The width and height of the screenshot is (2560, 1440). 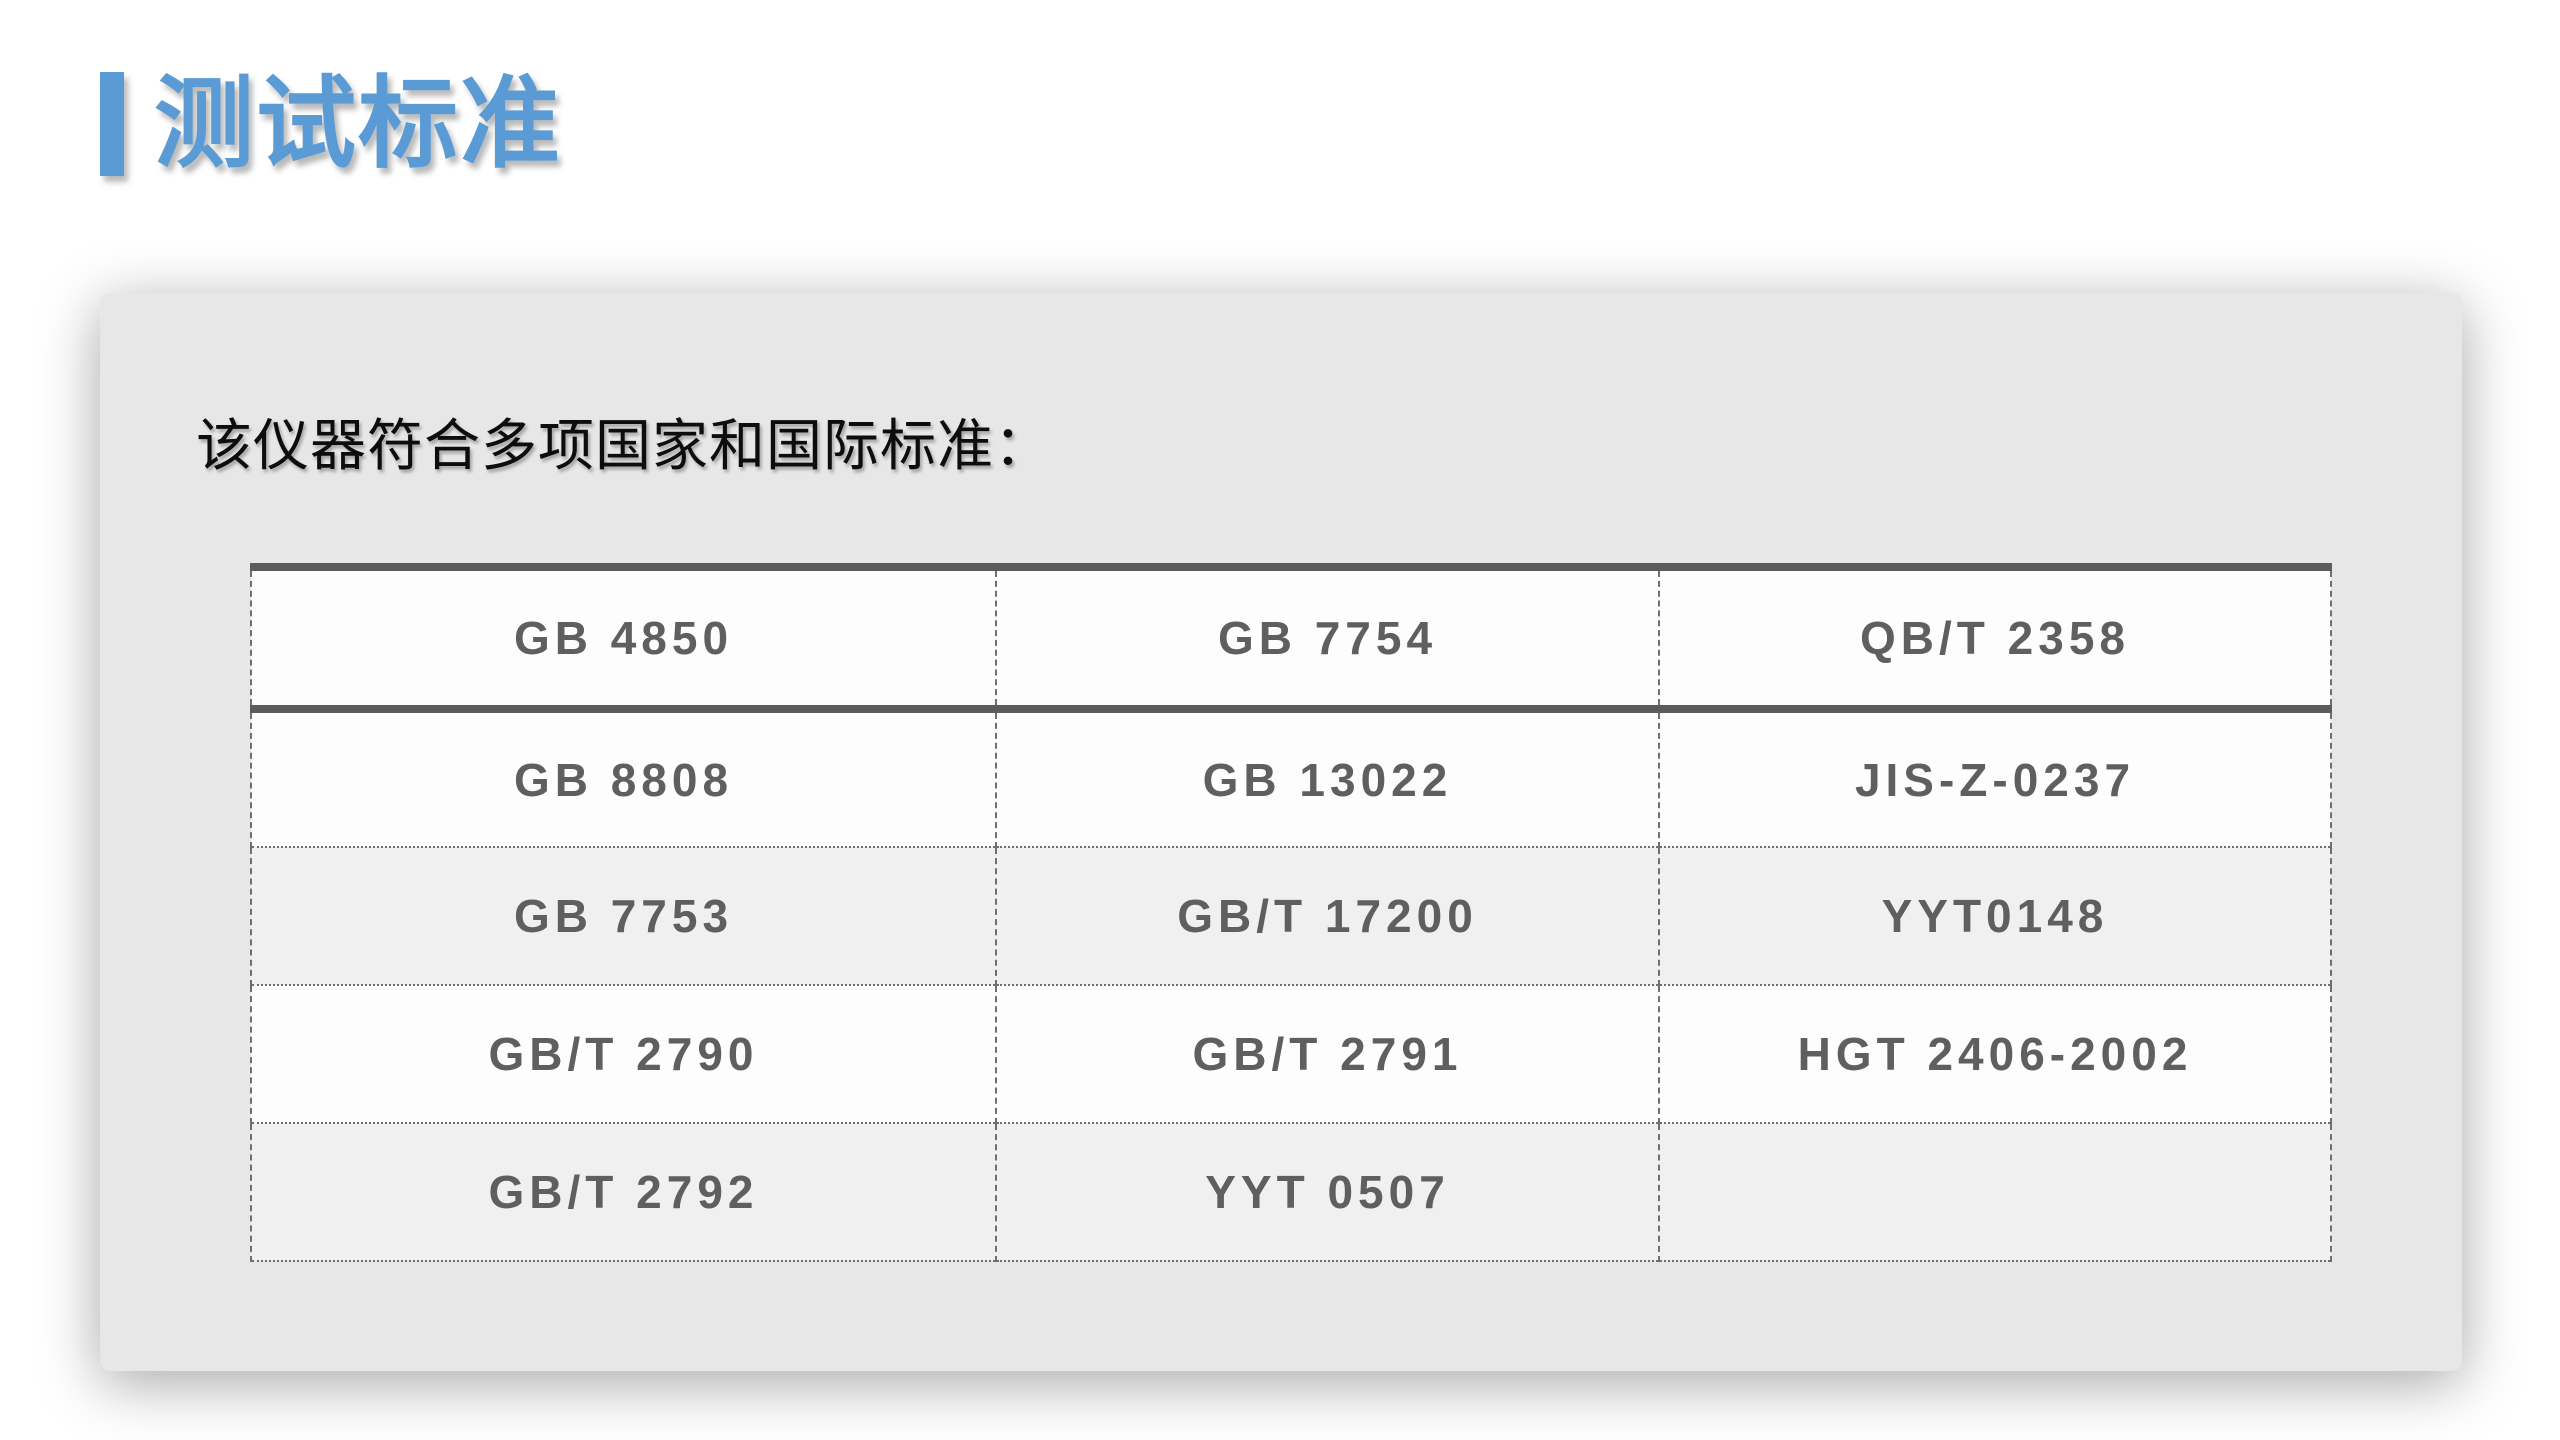 I want to click on cell-text: YYT0148, so click(x=1995, y=916).